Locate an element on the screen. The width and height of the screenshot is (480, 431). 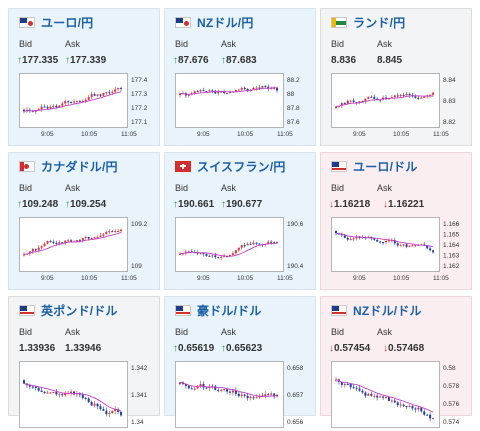
pair-name: ユーロ/円 is located at coordinates (67, 22).